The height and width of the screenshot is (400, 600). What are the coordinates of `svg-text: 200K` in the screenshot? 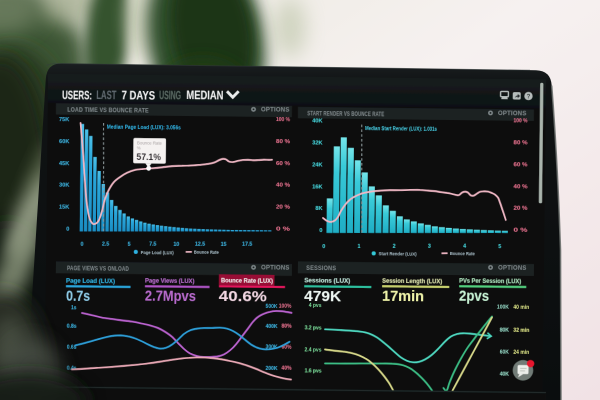 It's located at (271, 369).